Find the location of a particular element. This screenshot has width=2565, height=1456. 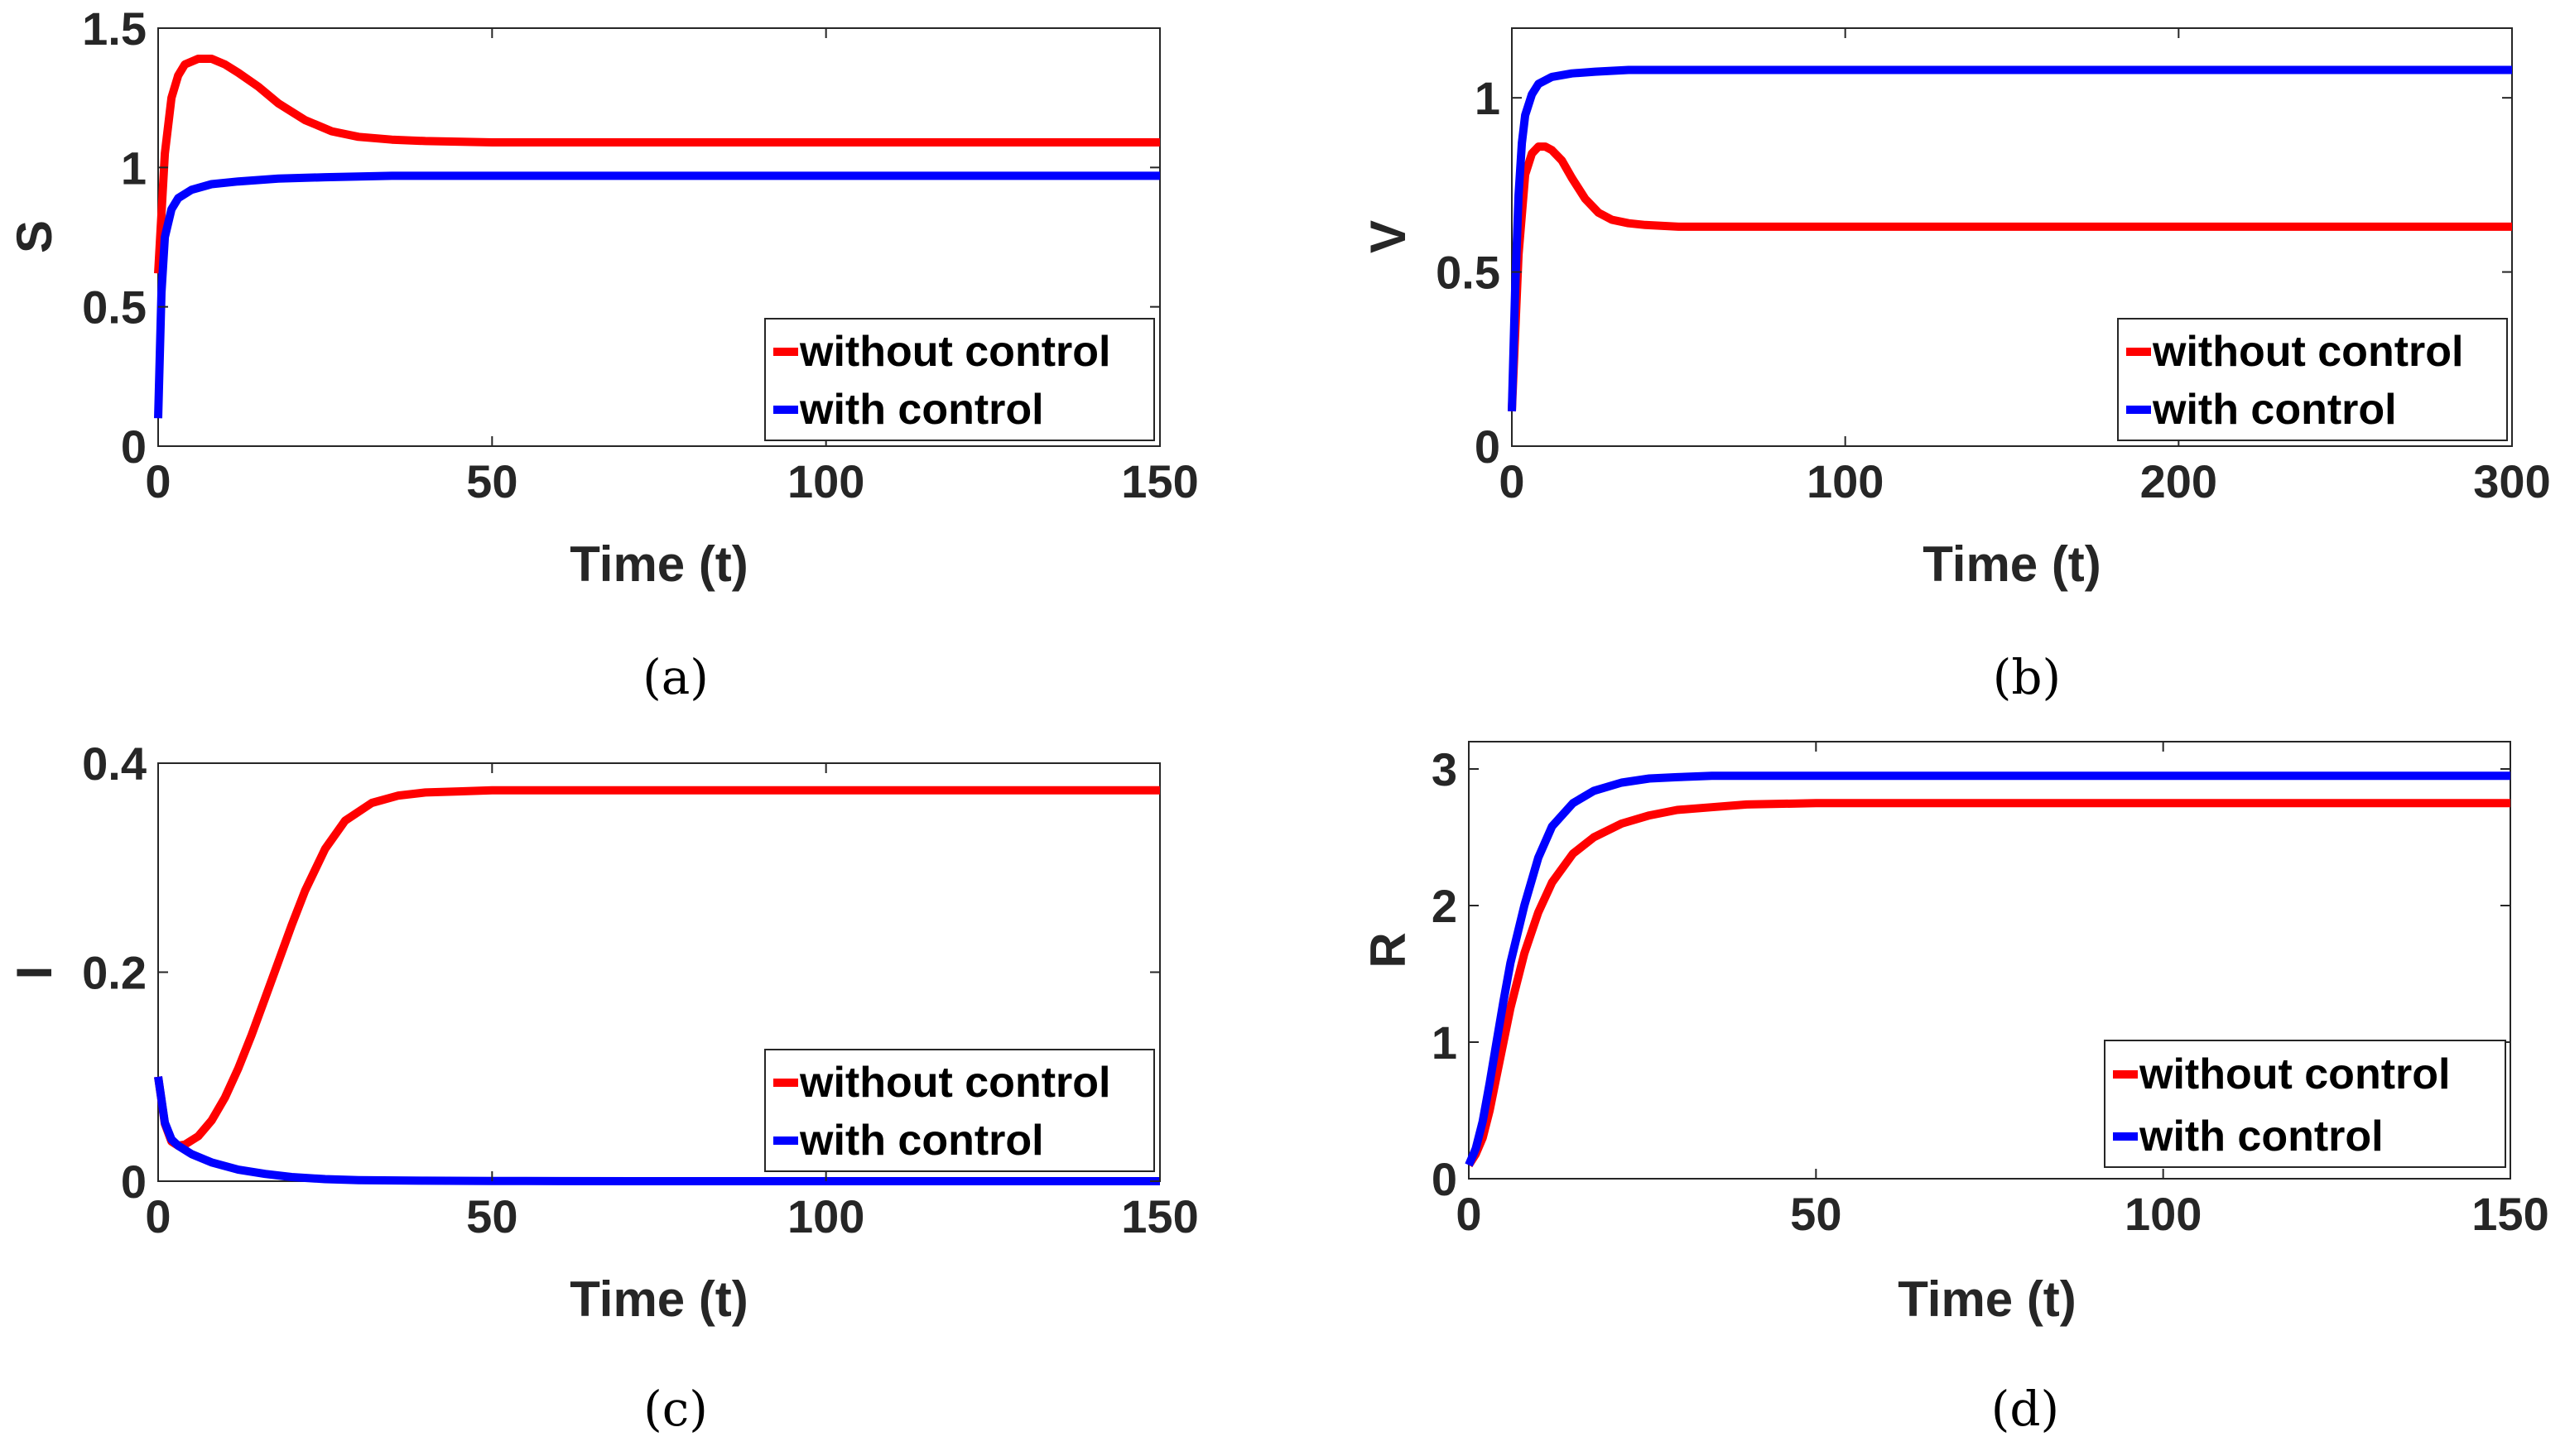

legend-label-with-control-a: with control is located at coordinates (921, 410).